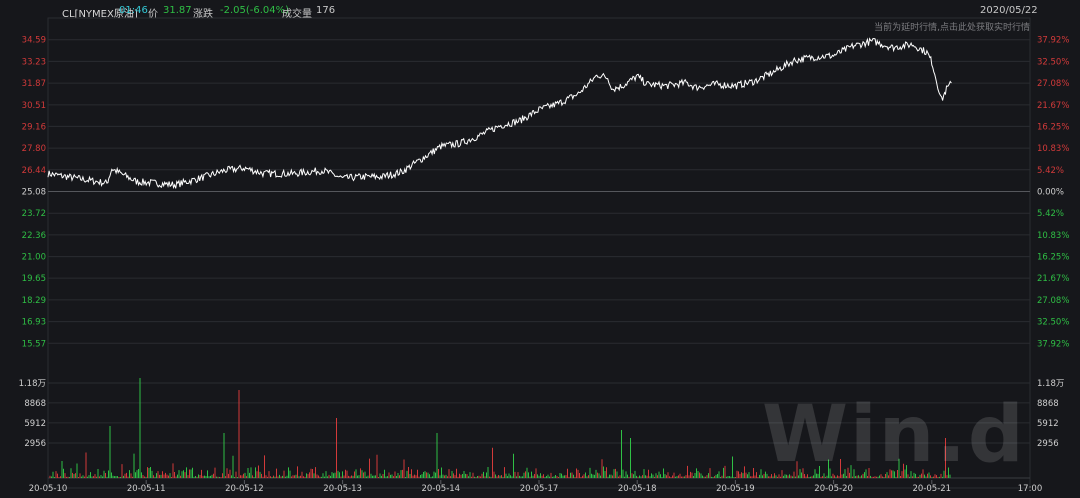  Describe the element at coordinates (203, 14) in the screenshot. I see `change-label: 涨跌` at that location.